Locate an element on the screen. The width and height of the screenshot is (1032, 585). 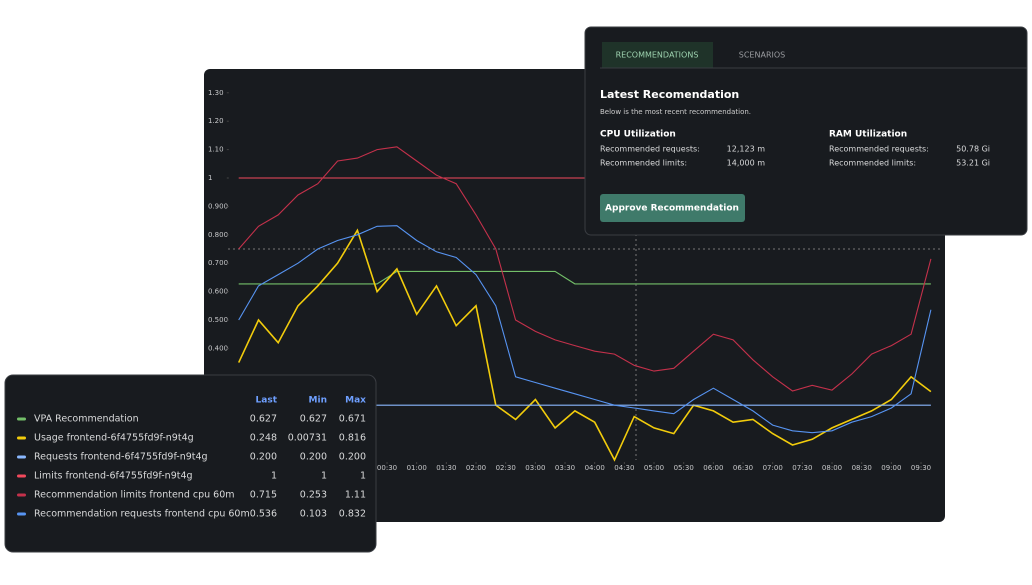
y-tick-label: 0.700 is located at coordinates (218, 263).